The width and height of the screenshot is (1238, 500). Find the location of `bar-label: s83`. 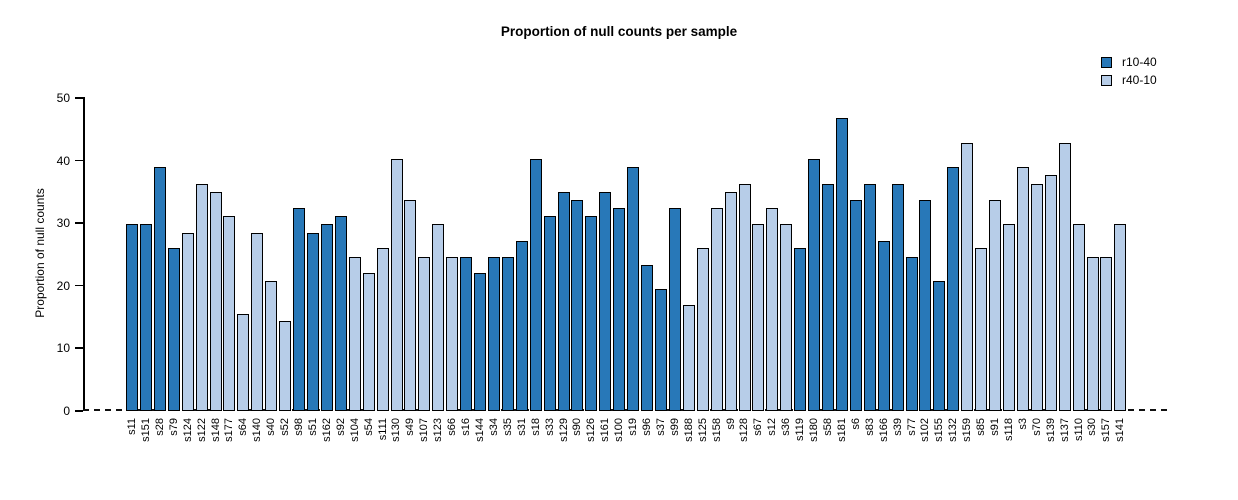

bar-label: s83 is located at coordinates (869, 427).